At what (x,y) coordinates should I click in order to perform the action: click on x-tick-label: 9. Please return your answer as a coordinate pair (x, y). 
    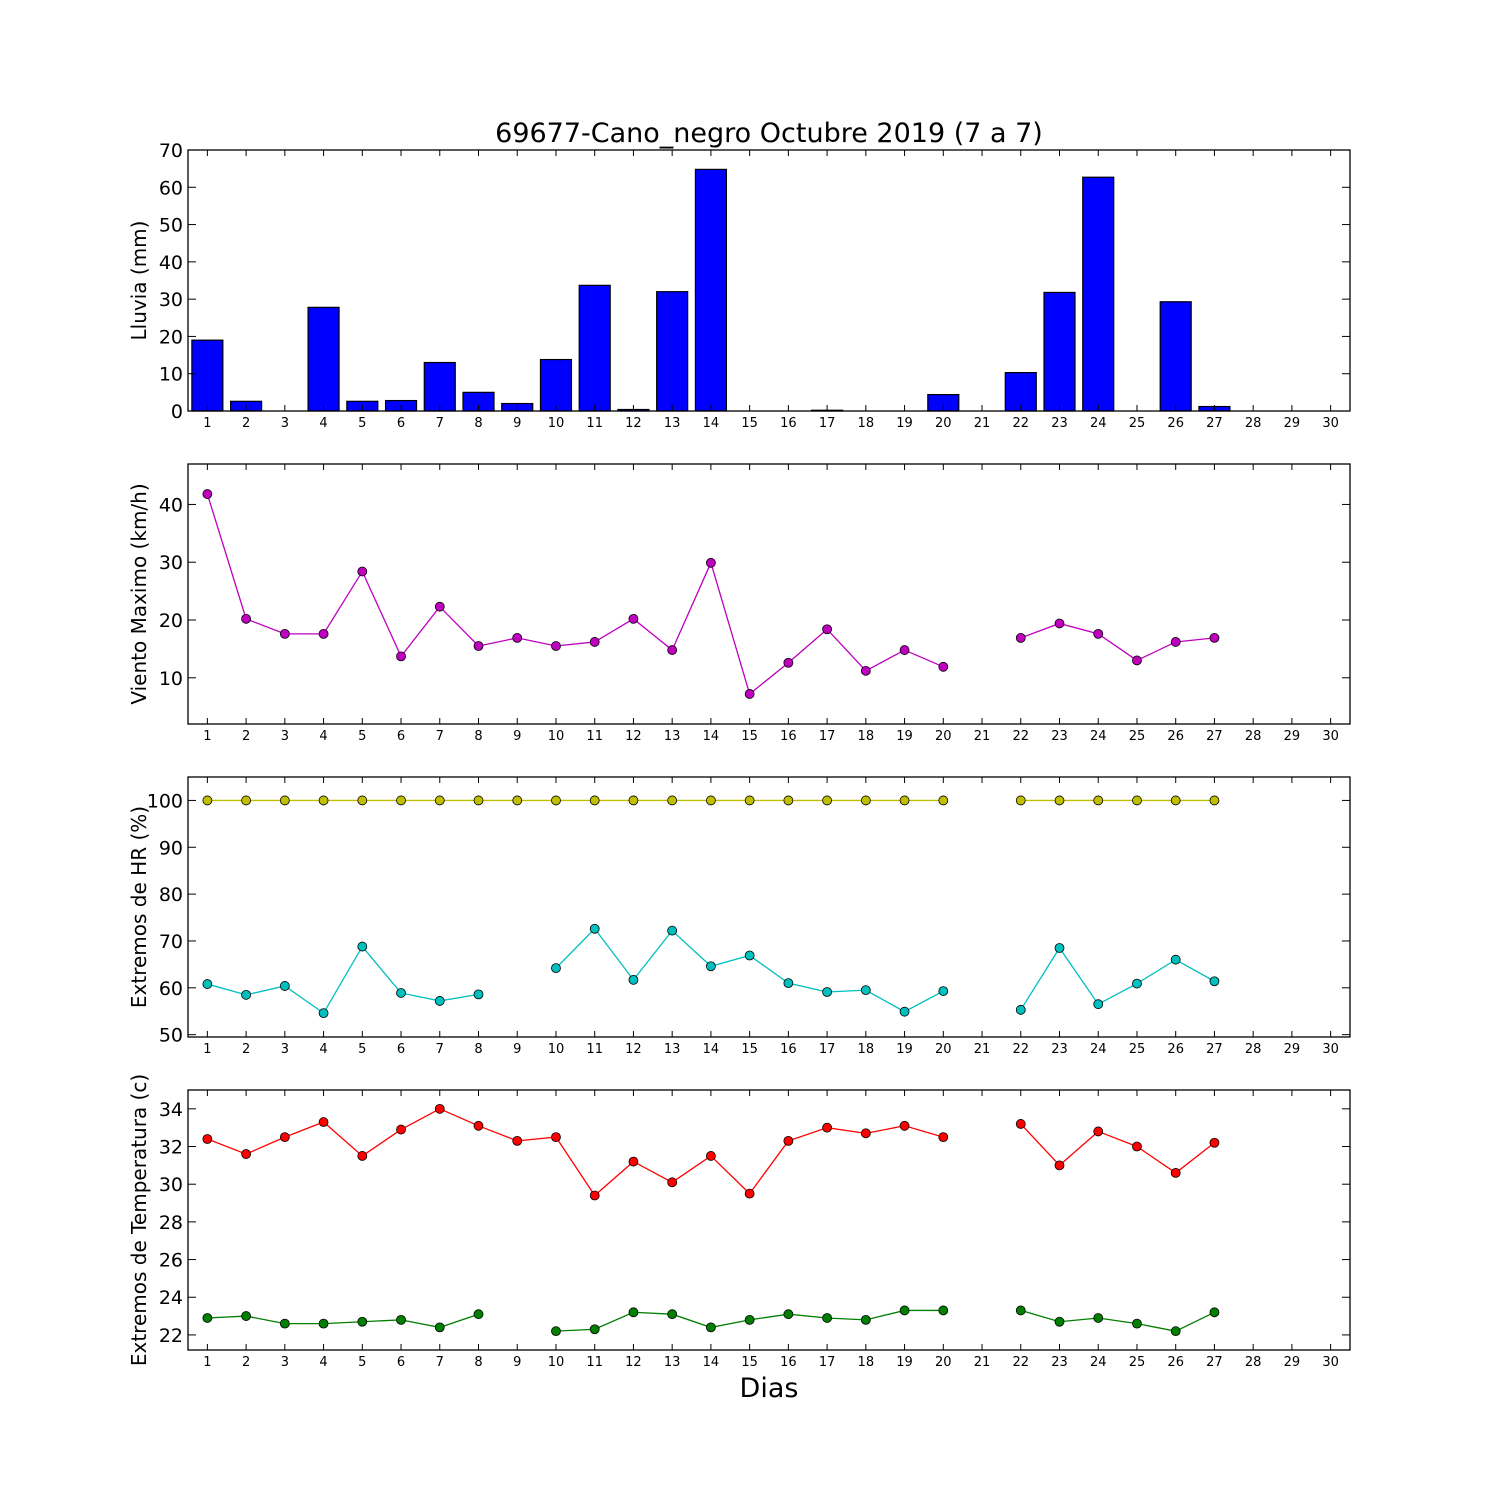
    Looking at the image, I should click on (517, 736).